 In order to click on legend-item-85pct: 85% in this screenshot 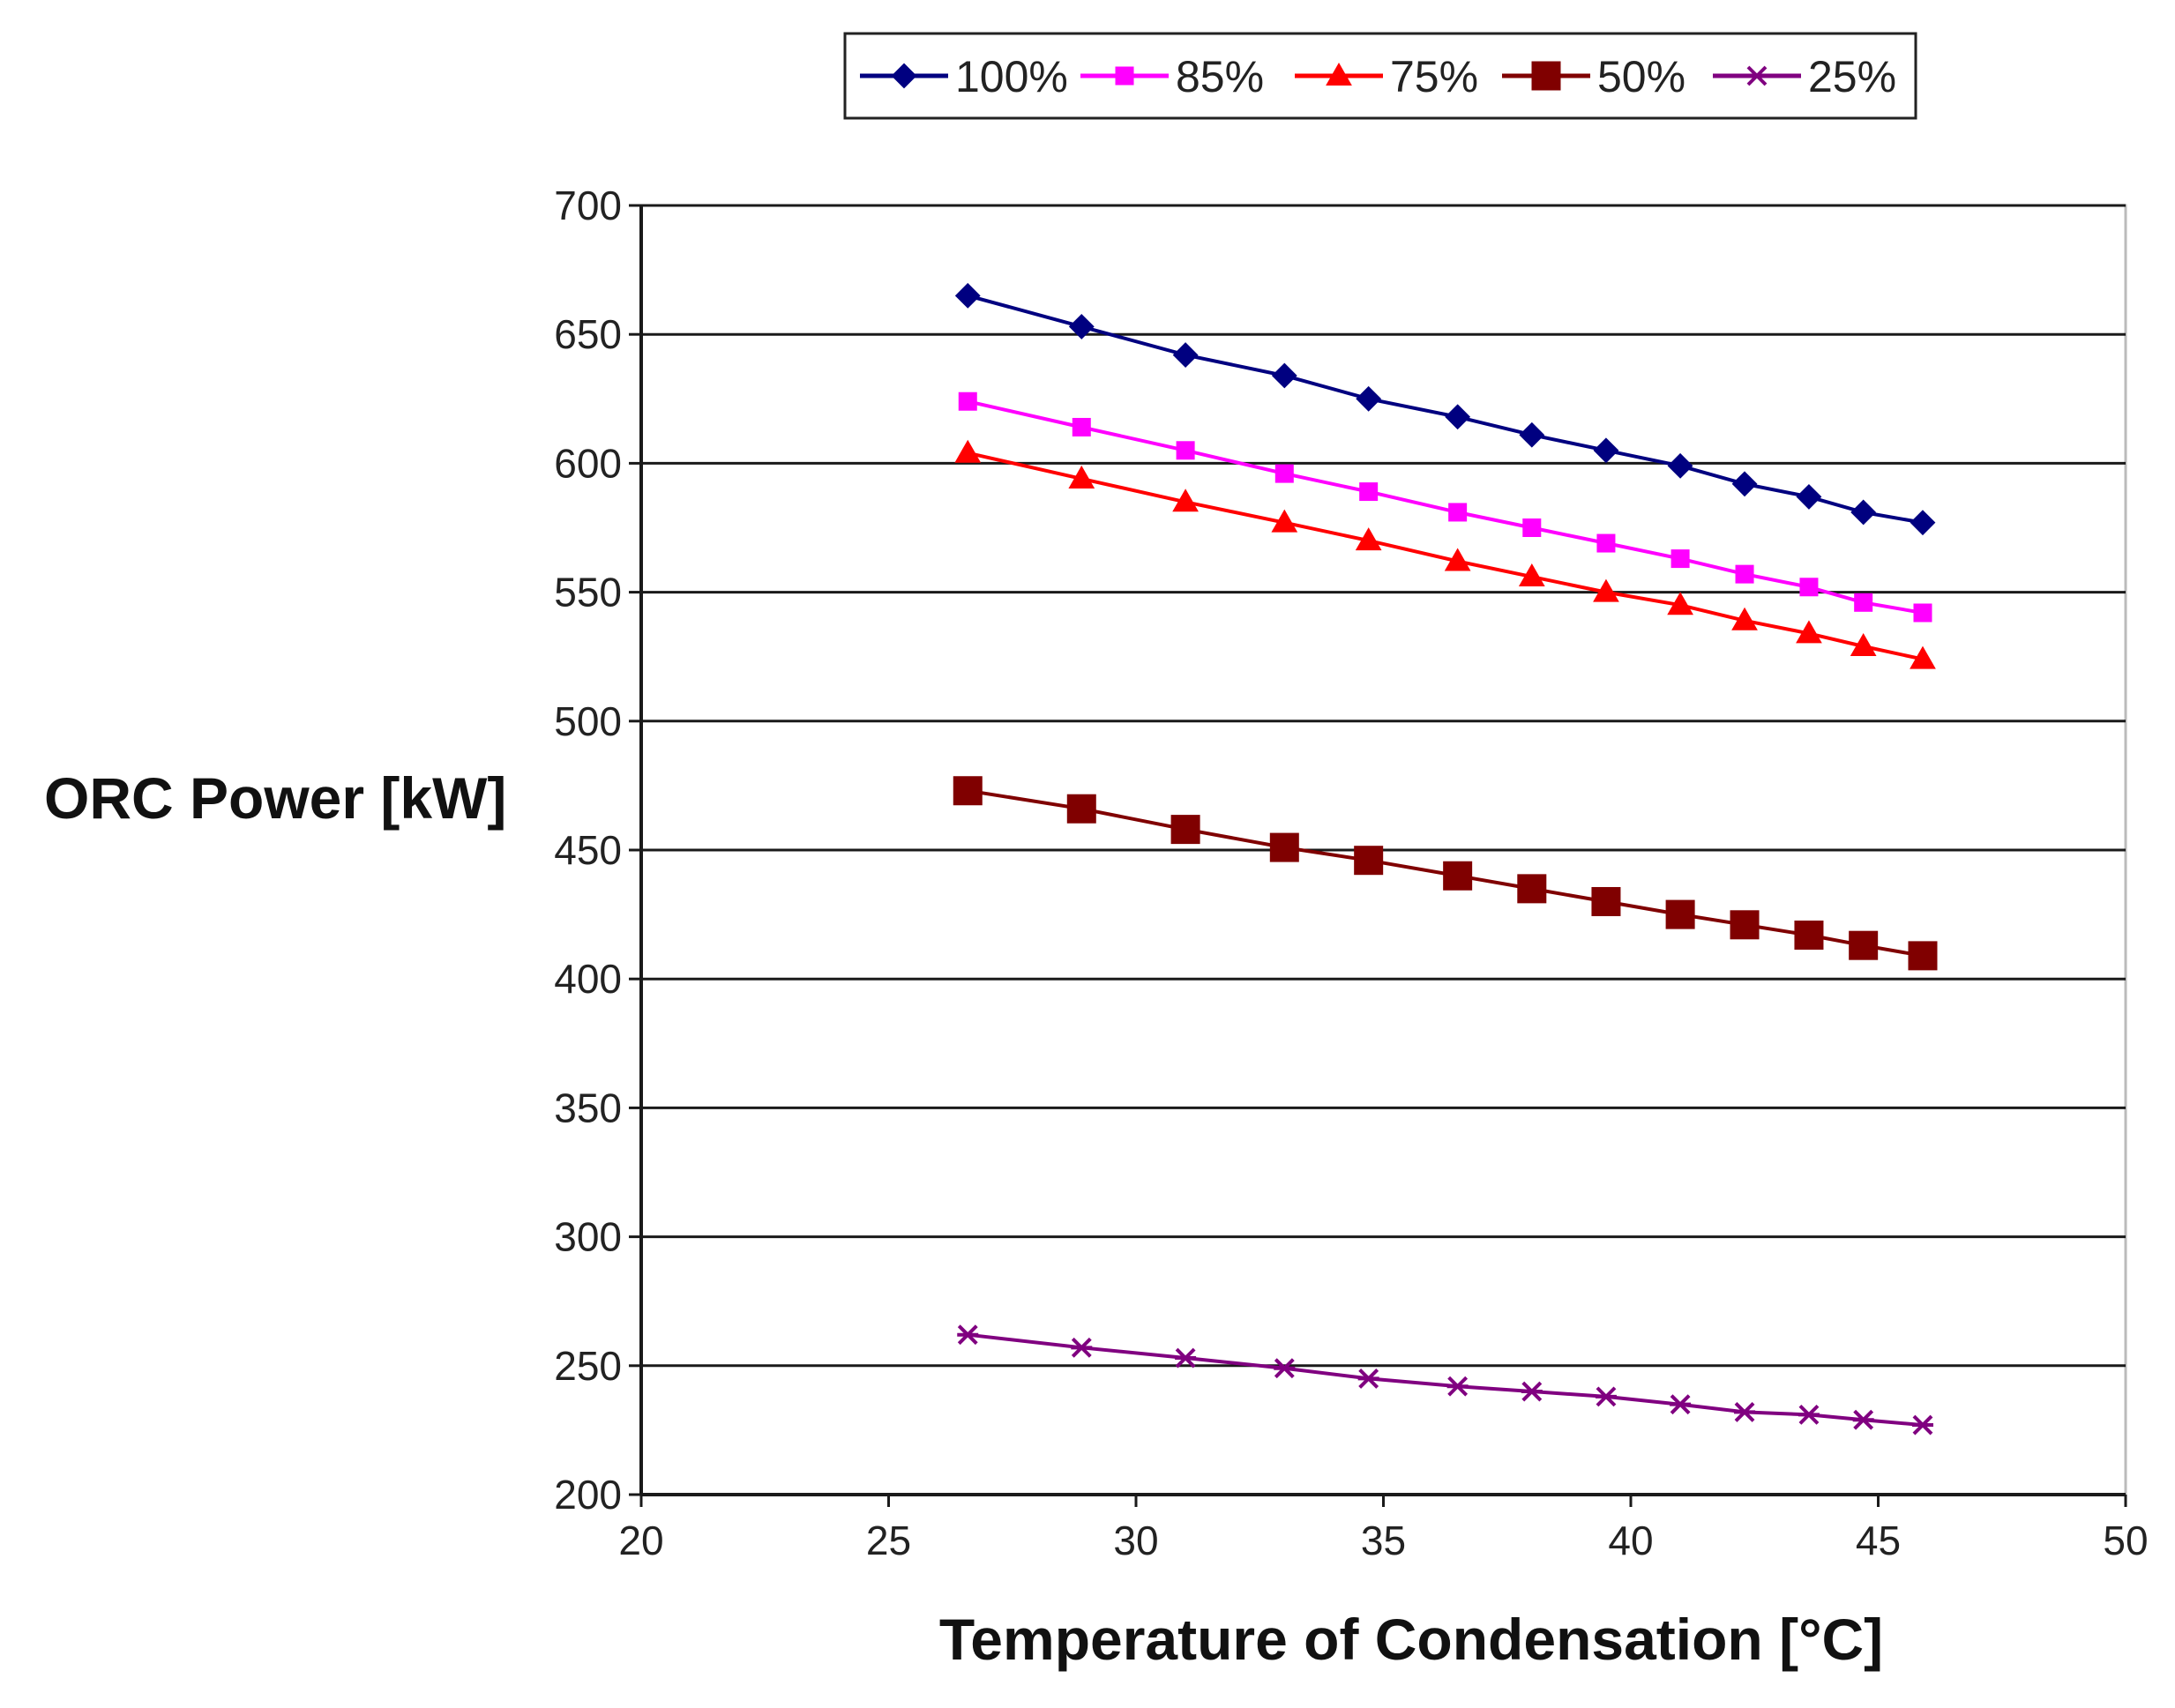, I will do `click(1172, 76)`.